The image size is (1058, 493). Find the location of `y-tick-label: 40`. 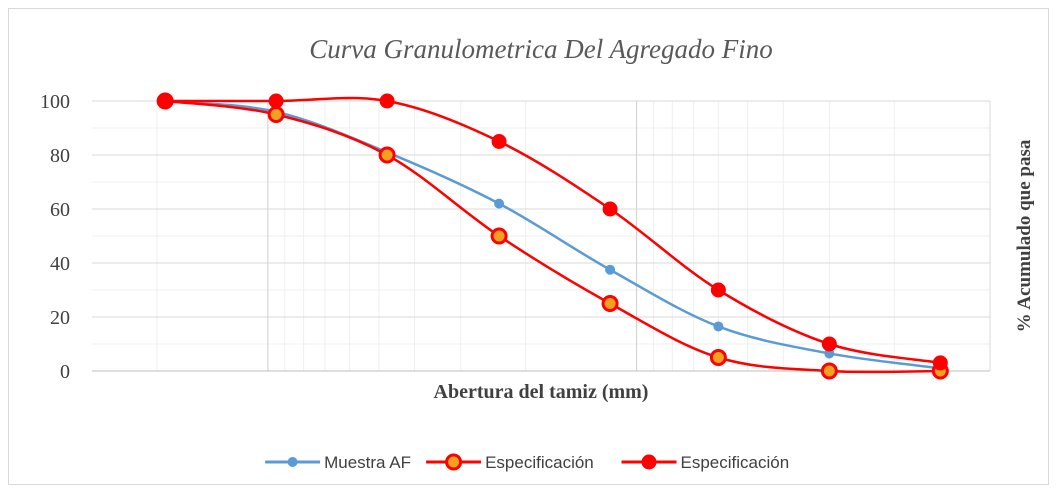

y-tick-label: 40 is located at coordinates (60, 264).